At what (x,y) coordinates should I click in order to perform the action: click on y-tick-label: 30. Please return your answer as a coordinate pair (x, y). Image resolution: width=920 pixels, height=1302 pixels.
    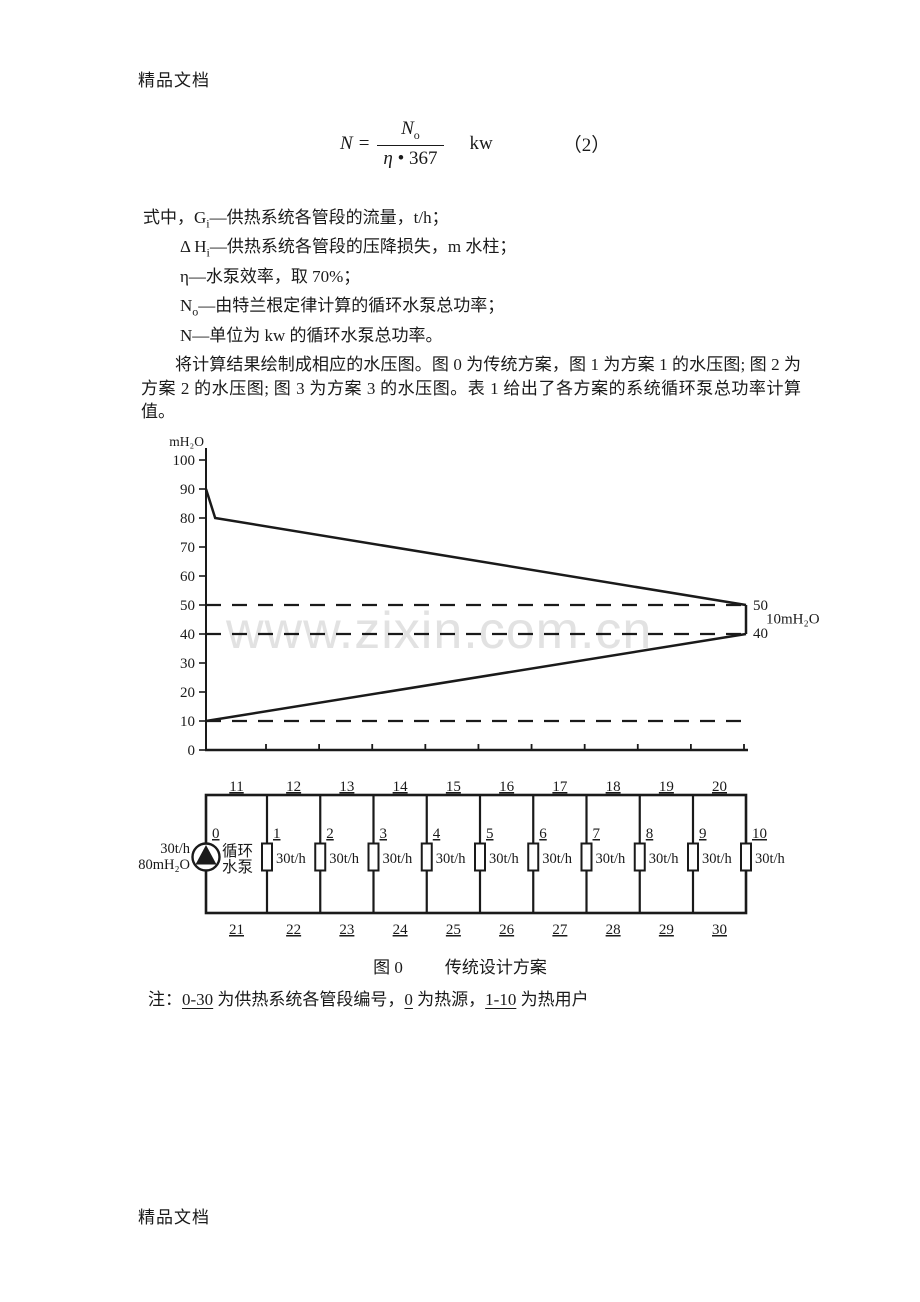
    Looking at the image, I should click on (187, 664).